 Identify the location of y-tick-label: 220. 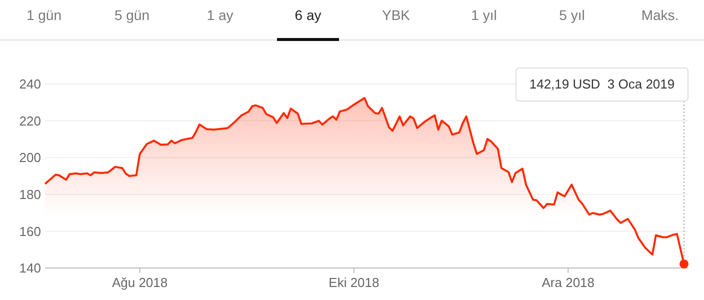
(30, 120).